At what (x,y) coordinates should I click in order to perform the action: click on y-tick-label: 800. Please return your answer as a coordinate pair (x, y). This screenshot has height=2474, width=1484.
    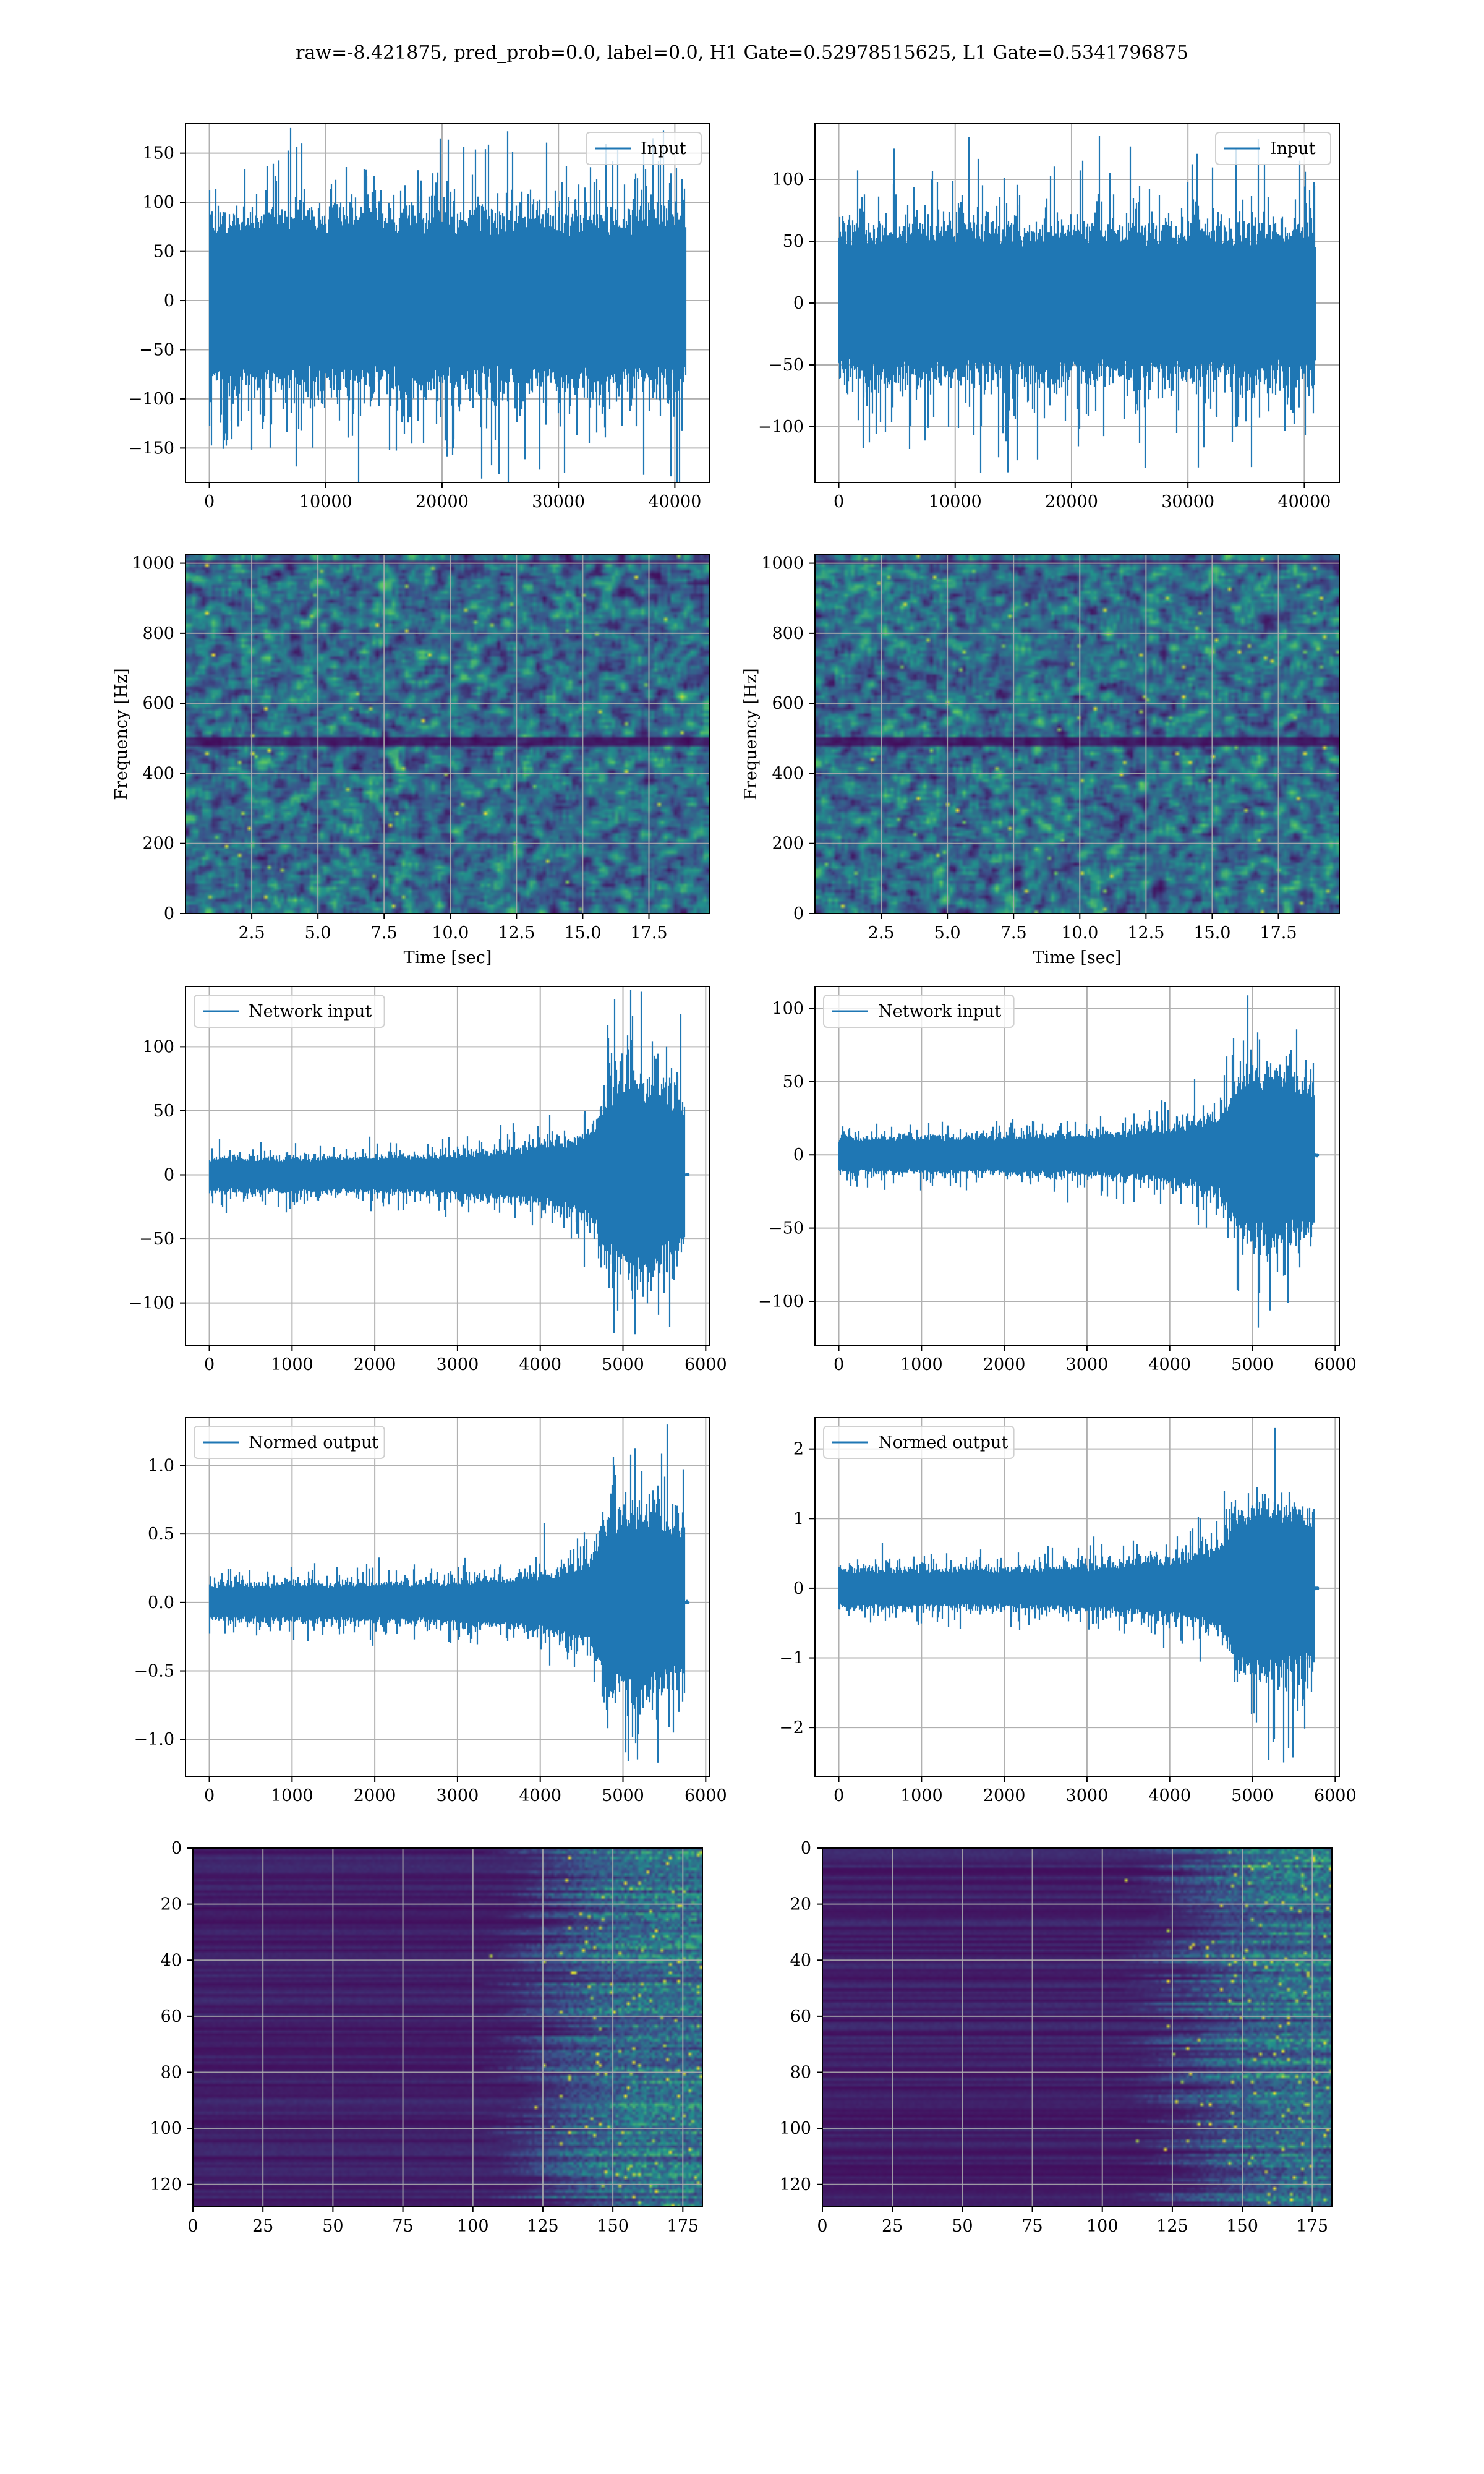
    Looking at the image, I should click on (788, 634).